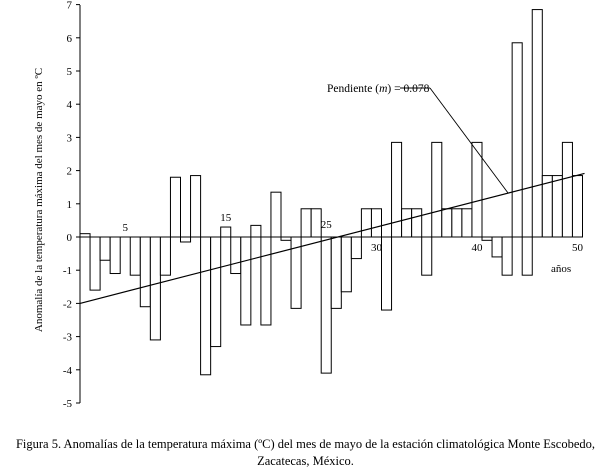 This screenshot has height=471, width=611. Describe the element at coordinates (70, 105) in the screenshot. I see `y-tick-label: 4` at that location.